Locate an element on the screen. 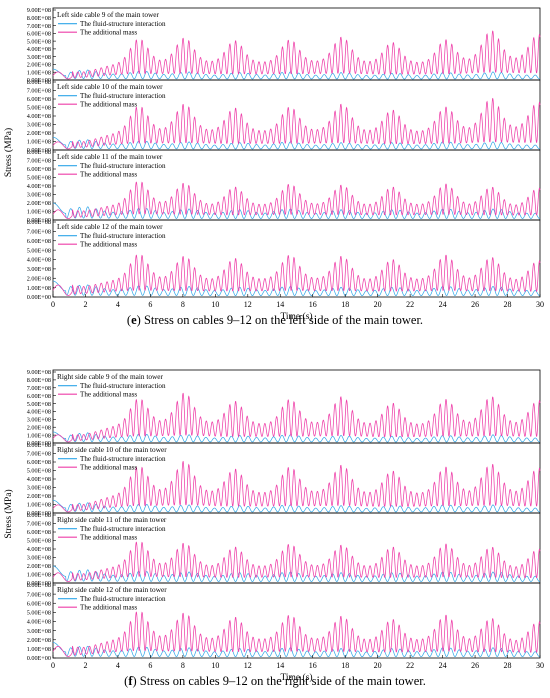 The width and height of the screenshot is (550, 698). x-tick-label: 16 is located at coordinates (313, 665).